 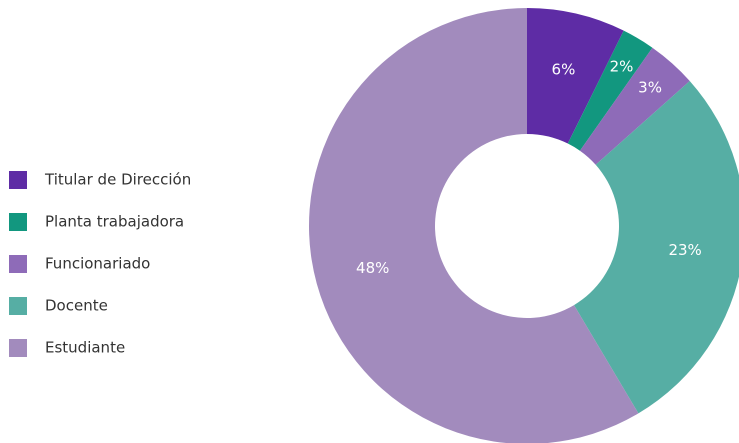 I want to click on legend-text: Funcionariado, so click(x=97, y=264).